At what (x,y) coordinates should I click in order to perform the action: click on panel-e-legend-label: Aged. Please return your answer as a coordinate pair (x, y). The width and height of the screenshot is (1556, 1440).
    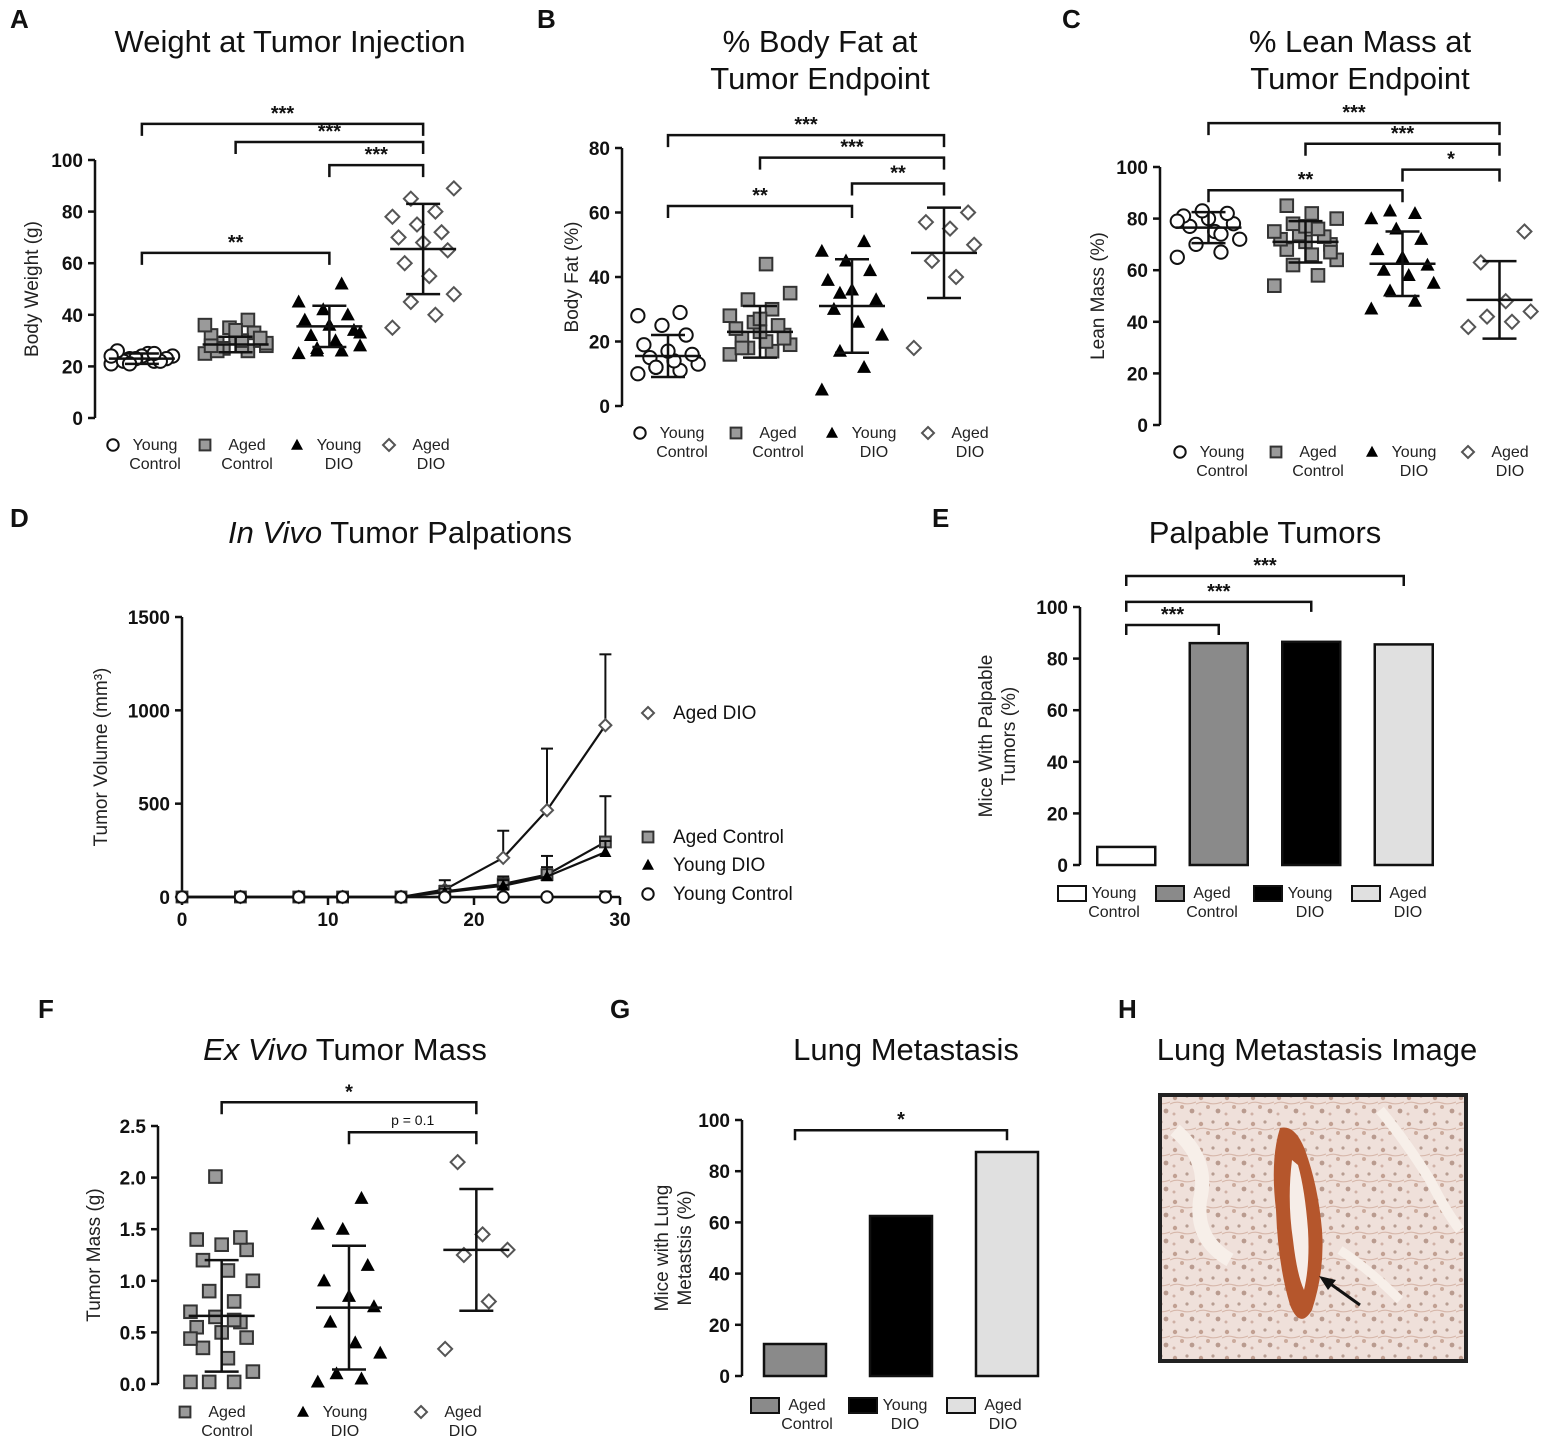
    Looking at the image, I should click on (1211, 893).